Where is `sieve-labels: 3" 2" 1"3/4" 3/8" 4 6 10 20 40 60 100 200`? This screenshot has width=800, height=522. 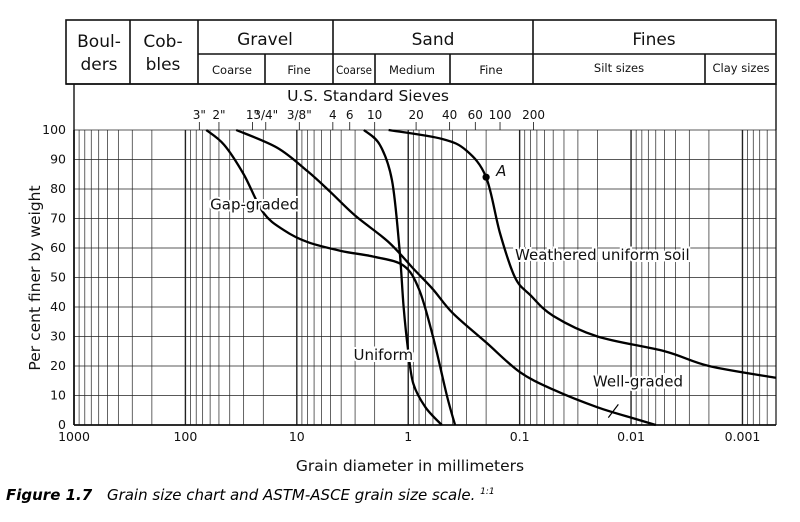 sieve-labels: 3" 2" 1"3/4" 3/8" 4 6 10 20 40 60 100 200 is located at coordinates (369, 119).